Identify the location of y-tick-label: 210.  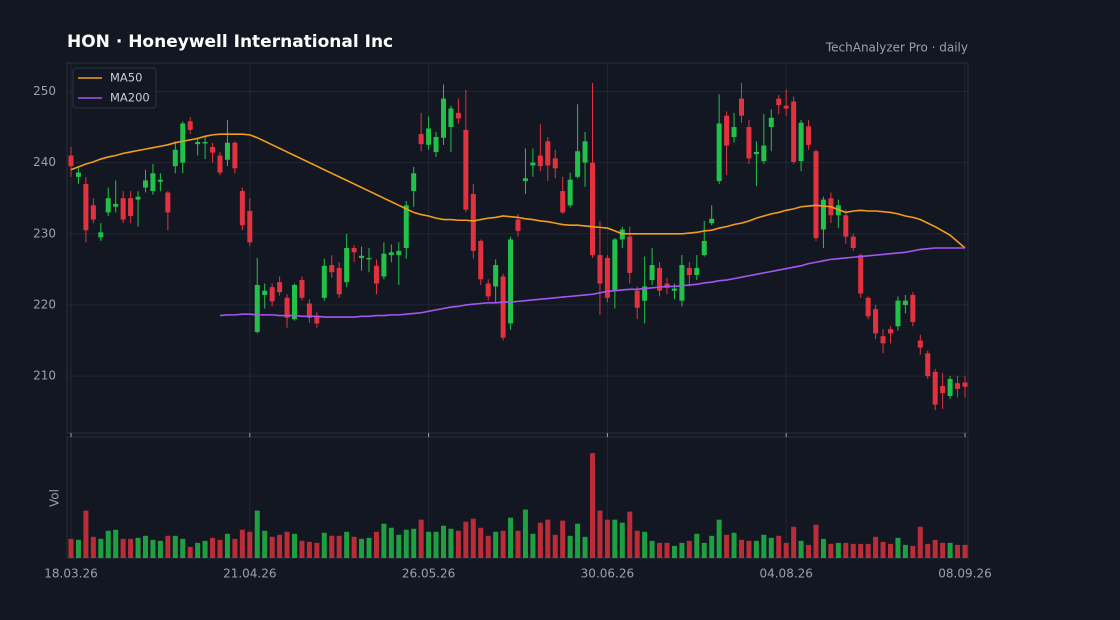
(44, 376).